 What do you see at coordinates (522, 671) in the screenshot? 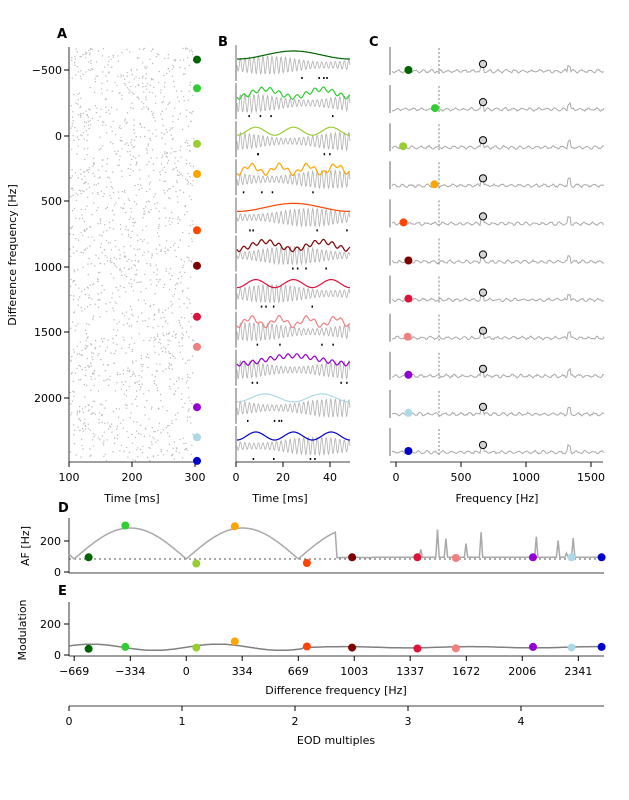
I see `e-xtick-label: 2006` at bounding box center [522, 671].